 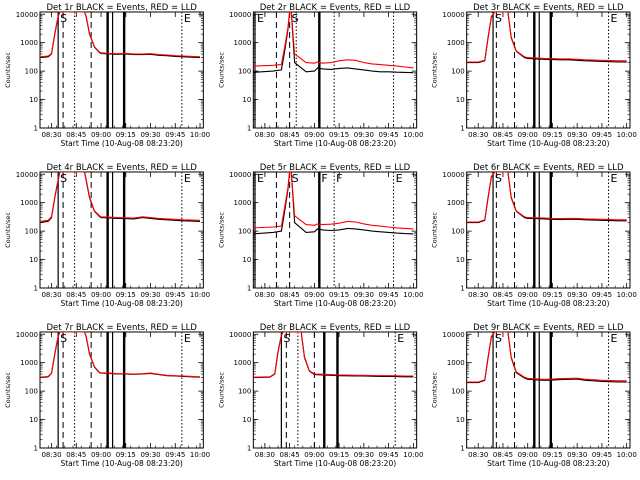 What do you see at coordinates (121, 328) in the screenshot?
I see `panel-title: Det 7r BLACK = Events, RED = LLD` at bounding box center [121, 328].